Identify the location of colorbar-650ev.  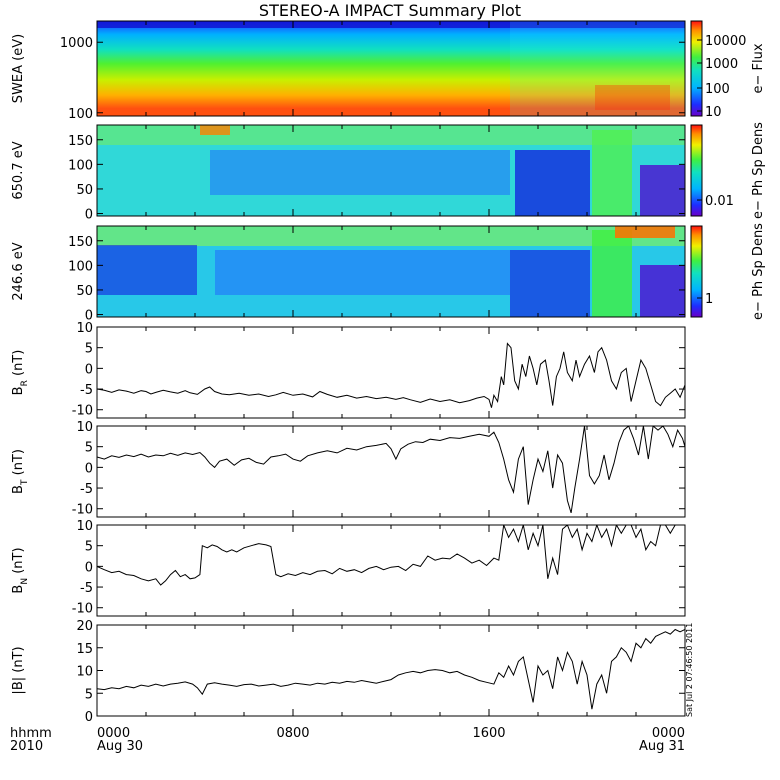
(696, 170).